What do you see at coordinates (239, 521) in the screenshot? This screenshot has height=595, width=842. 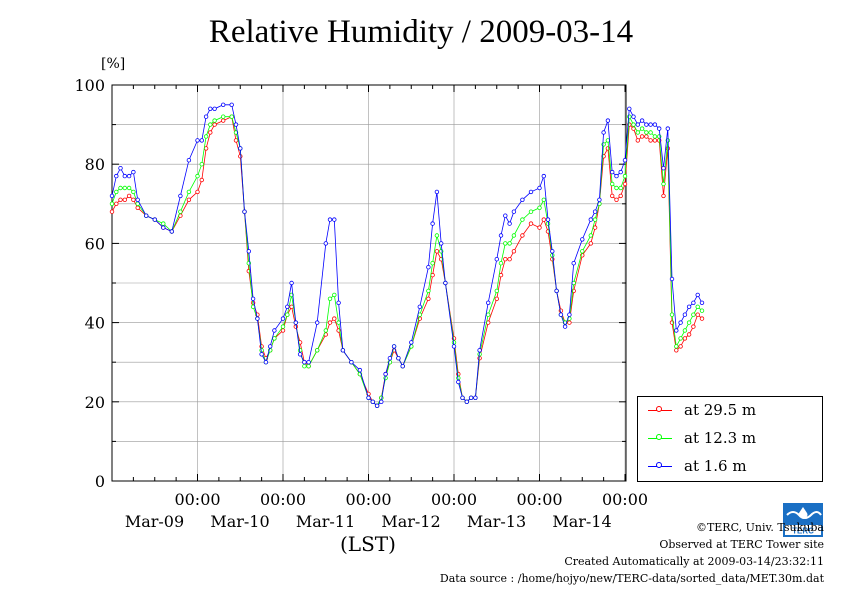 I see `x-tick-date-label: Mar-10` at bounding box center [239, 521].